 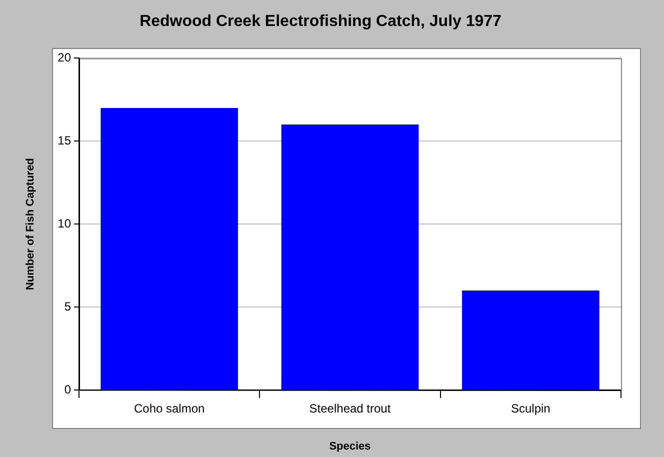 What do you see at coordinates (350, 409) in the screenshot?
I see `x-tick-label: Steelhead trout` at bounding box center [350, 409].